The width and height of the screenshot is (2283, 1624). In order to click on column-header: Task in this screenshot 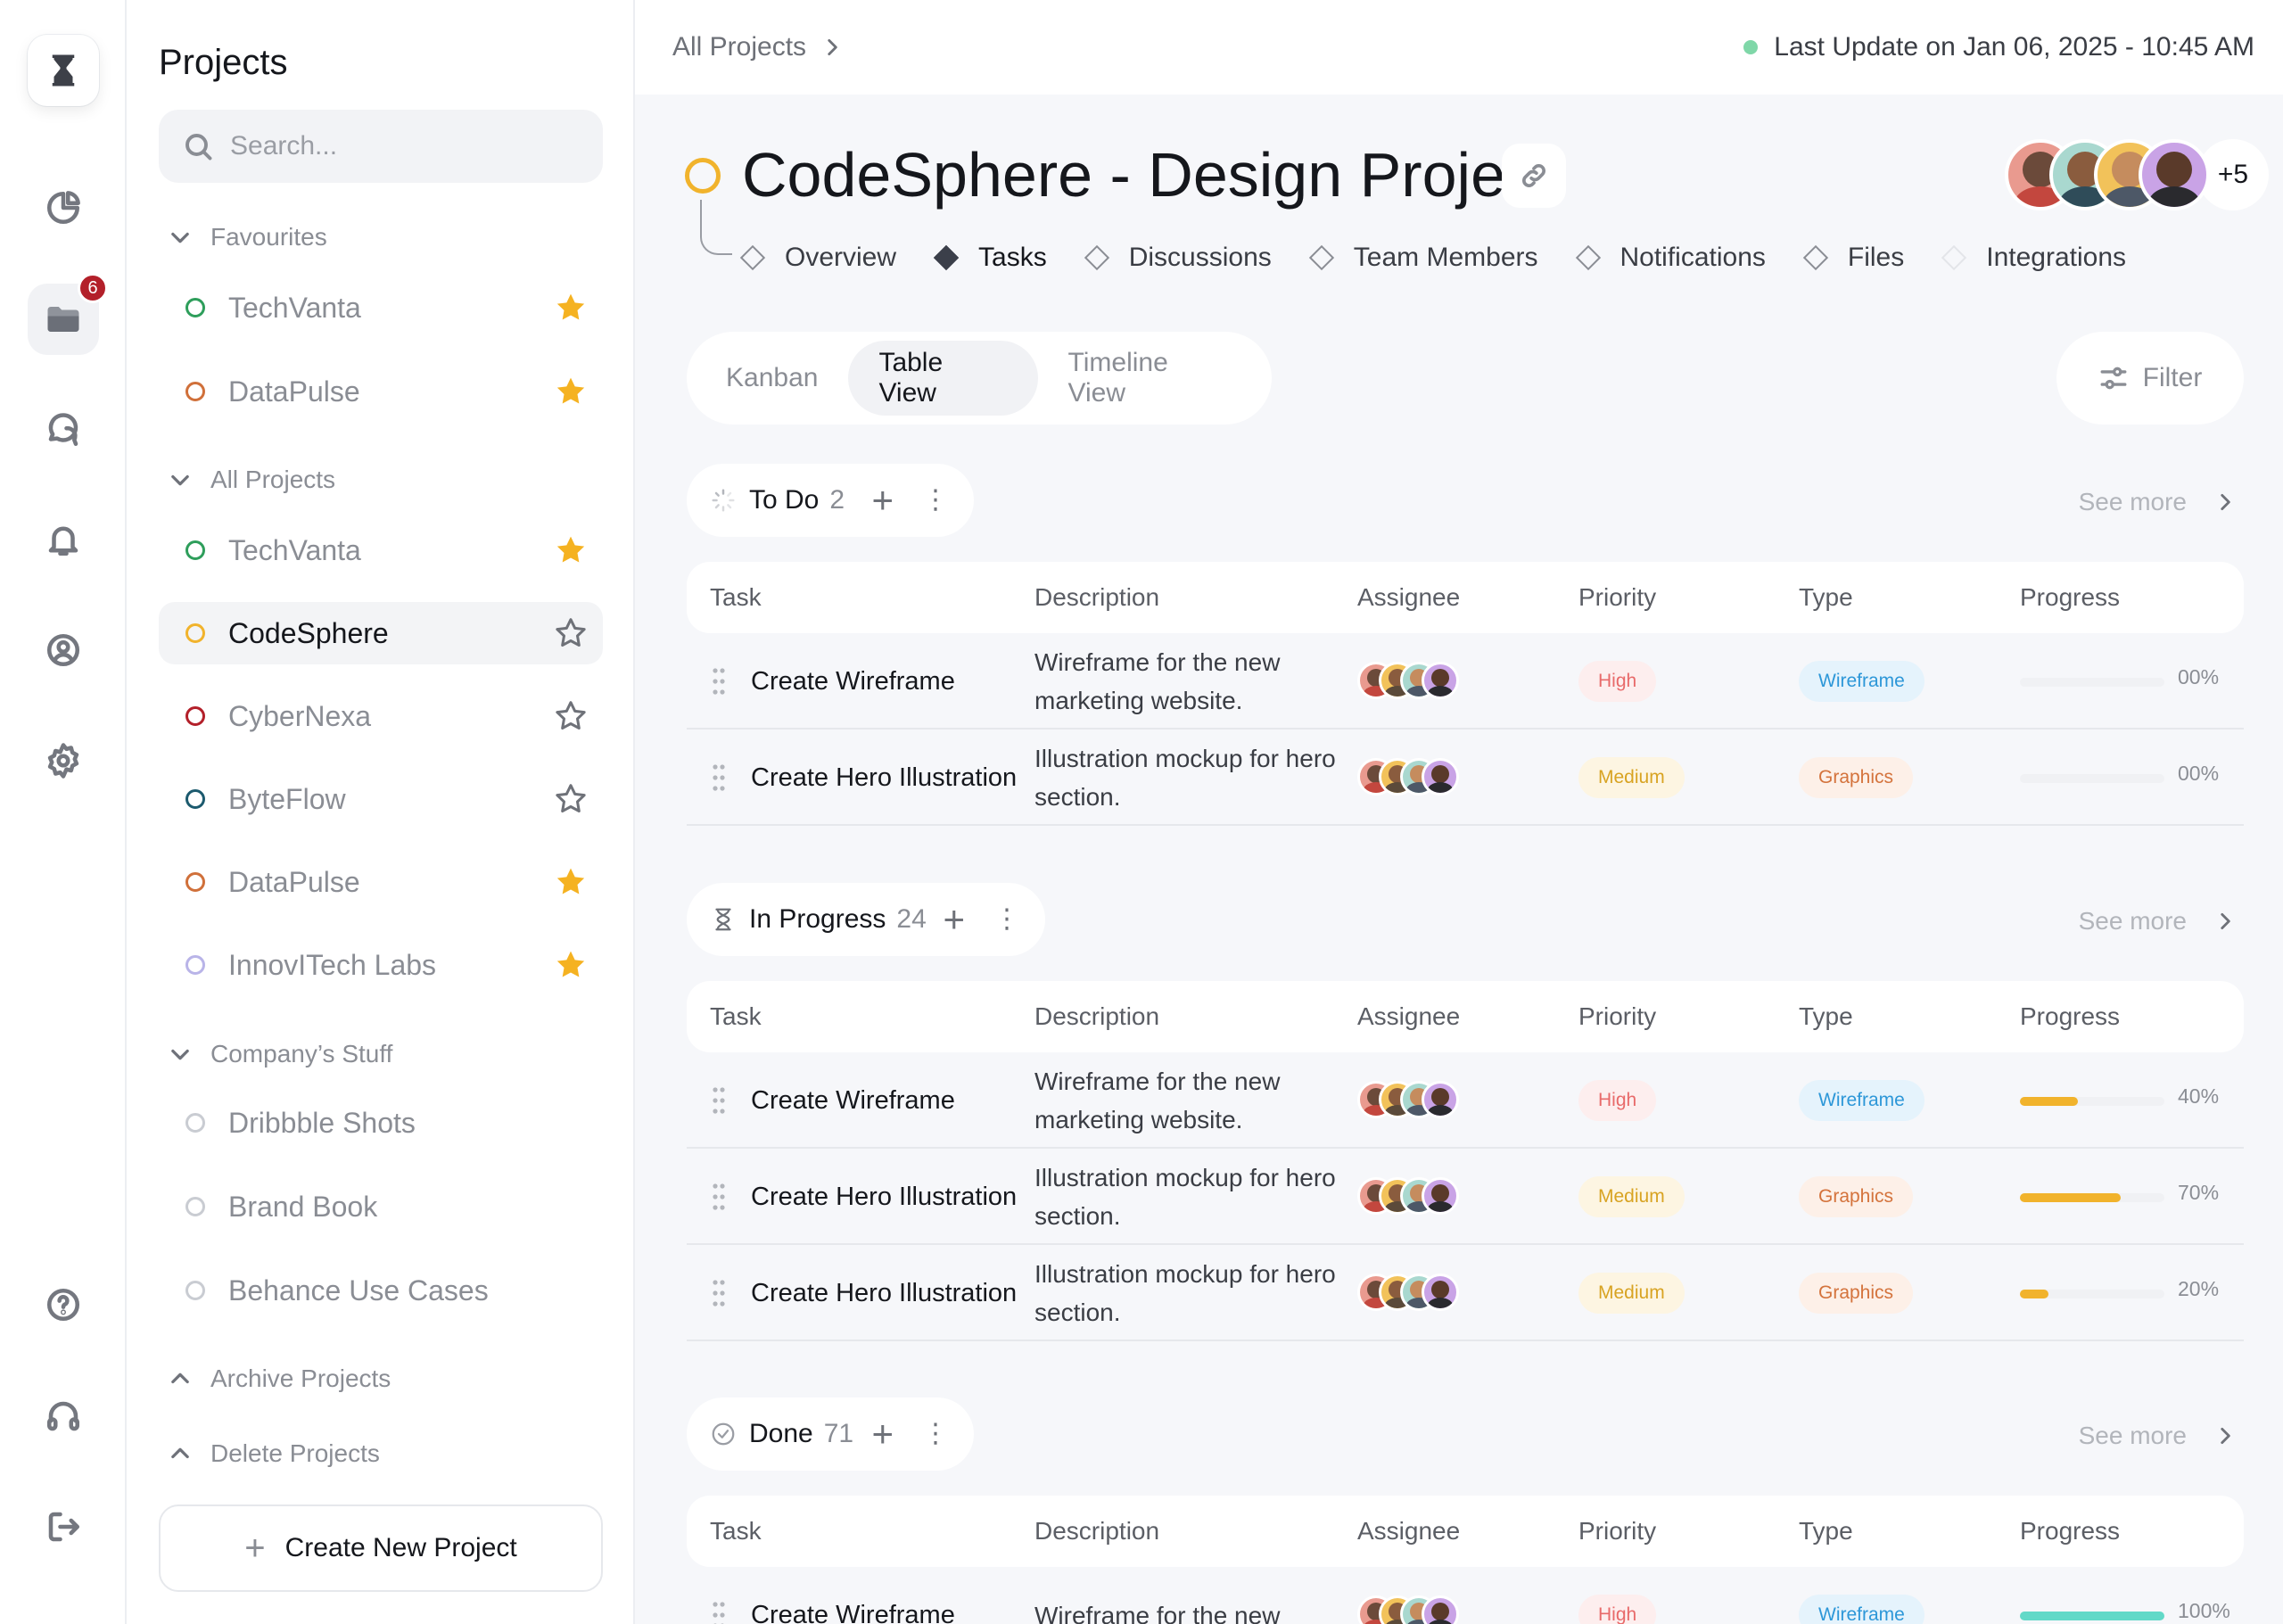, I will do `click(736, 1531)`.